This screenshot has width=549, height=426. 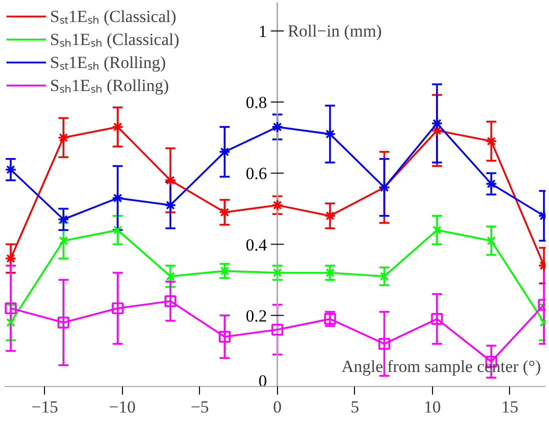 What do you see at coordinates (277, 407) in the screenshot?
I see `x-tick-label: 0` at bounding box center [277, 407].